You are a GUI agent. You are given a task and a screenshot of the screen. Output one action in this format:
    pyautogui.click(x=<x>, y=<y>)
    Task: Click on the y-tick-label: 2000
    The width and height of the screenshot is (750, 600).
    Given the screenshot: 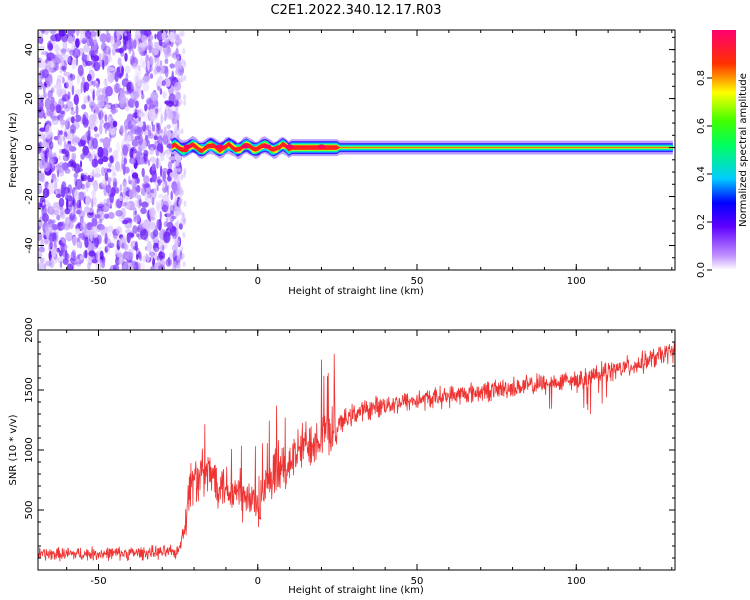 What is the action you would take?
    pyautogui.click(x=29, y=329)
    